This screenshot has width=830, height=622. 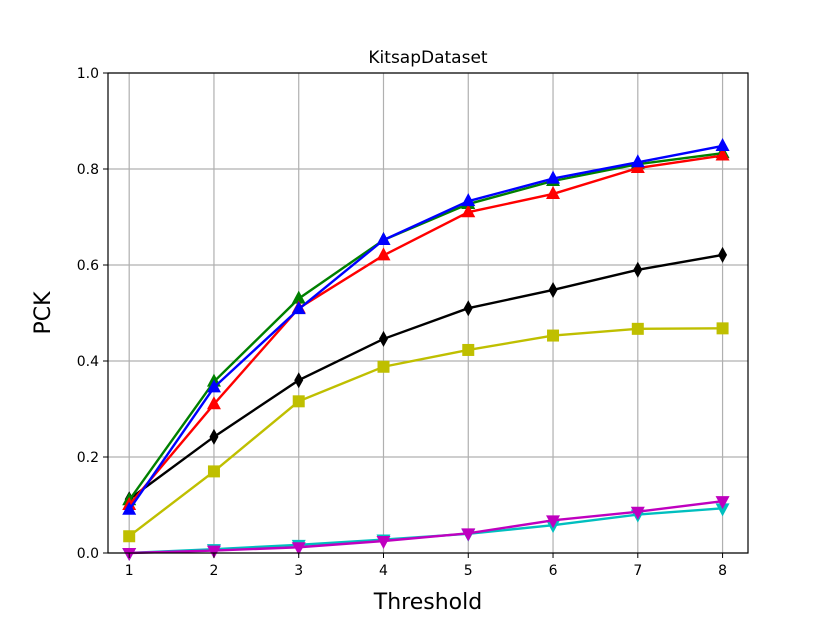 I want to click on x-tick-label: 1, so click(x=129, y=571).